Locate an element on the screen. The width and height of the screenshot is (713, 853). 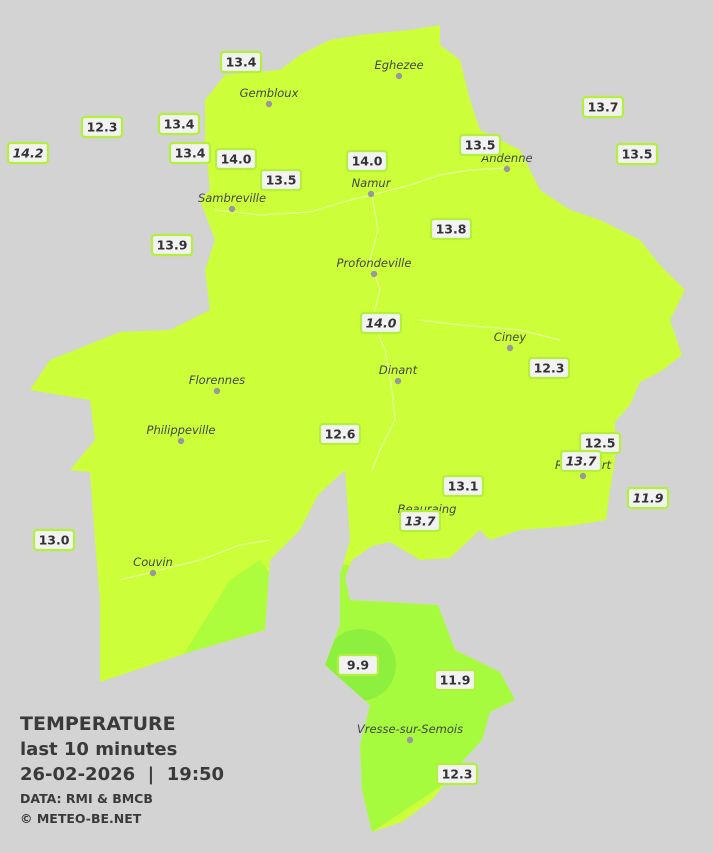
temperature: 13.1 is located at coordinates (463, 486).